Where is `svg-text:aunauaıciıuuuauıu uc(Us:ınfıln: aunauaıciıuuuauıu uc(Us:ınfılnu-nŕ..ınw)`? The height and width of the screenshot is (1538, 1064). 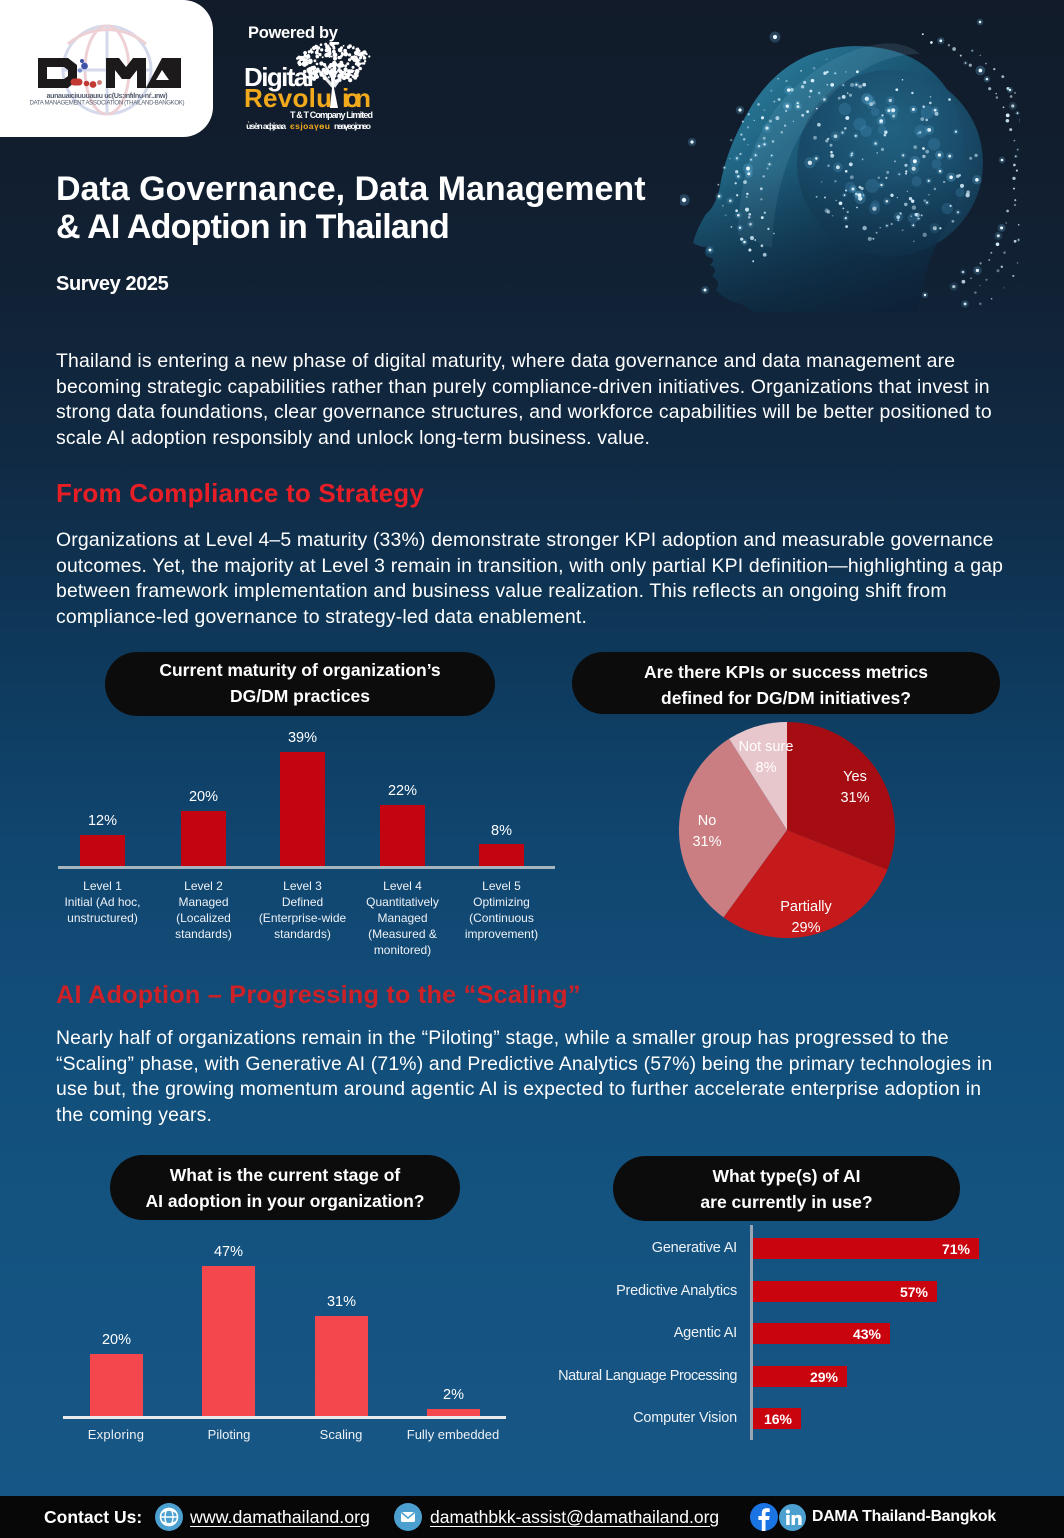 svg-text:aunauaıciıuuuauıu uc(Us:ınfıln: aunauaıciıuuuauıu uc(Us:ınfılnu-nŕ..ınw) is located at coordinates (108, 95).